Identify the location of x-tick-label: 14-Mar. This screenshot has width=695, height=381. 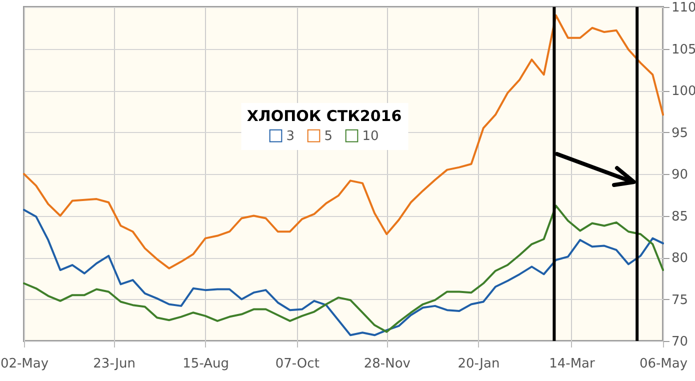
(572, 364).